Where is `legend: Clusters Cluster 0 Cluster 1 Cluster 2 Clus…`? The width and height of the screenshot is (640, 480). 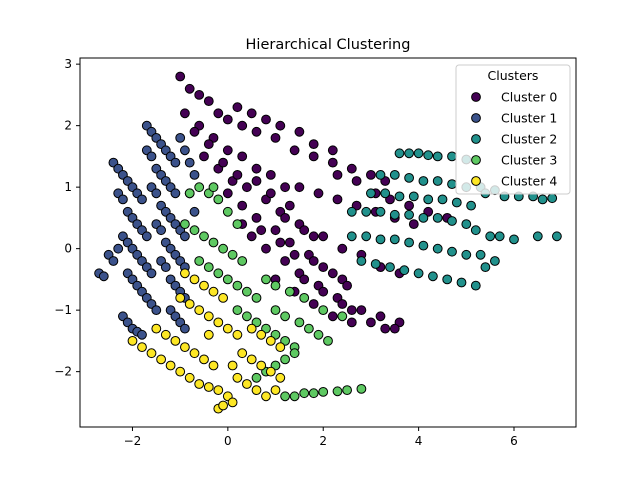 legend: Clusters Cluster 0 Cluster 1 Cluster 2 Clus… is located at coordinates (513, 129).